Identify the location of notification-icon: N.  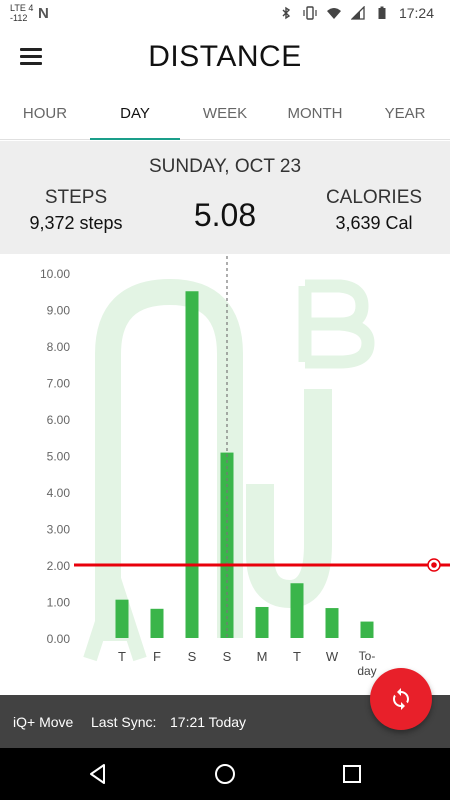
(43, 13).